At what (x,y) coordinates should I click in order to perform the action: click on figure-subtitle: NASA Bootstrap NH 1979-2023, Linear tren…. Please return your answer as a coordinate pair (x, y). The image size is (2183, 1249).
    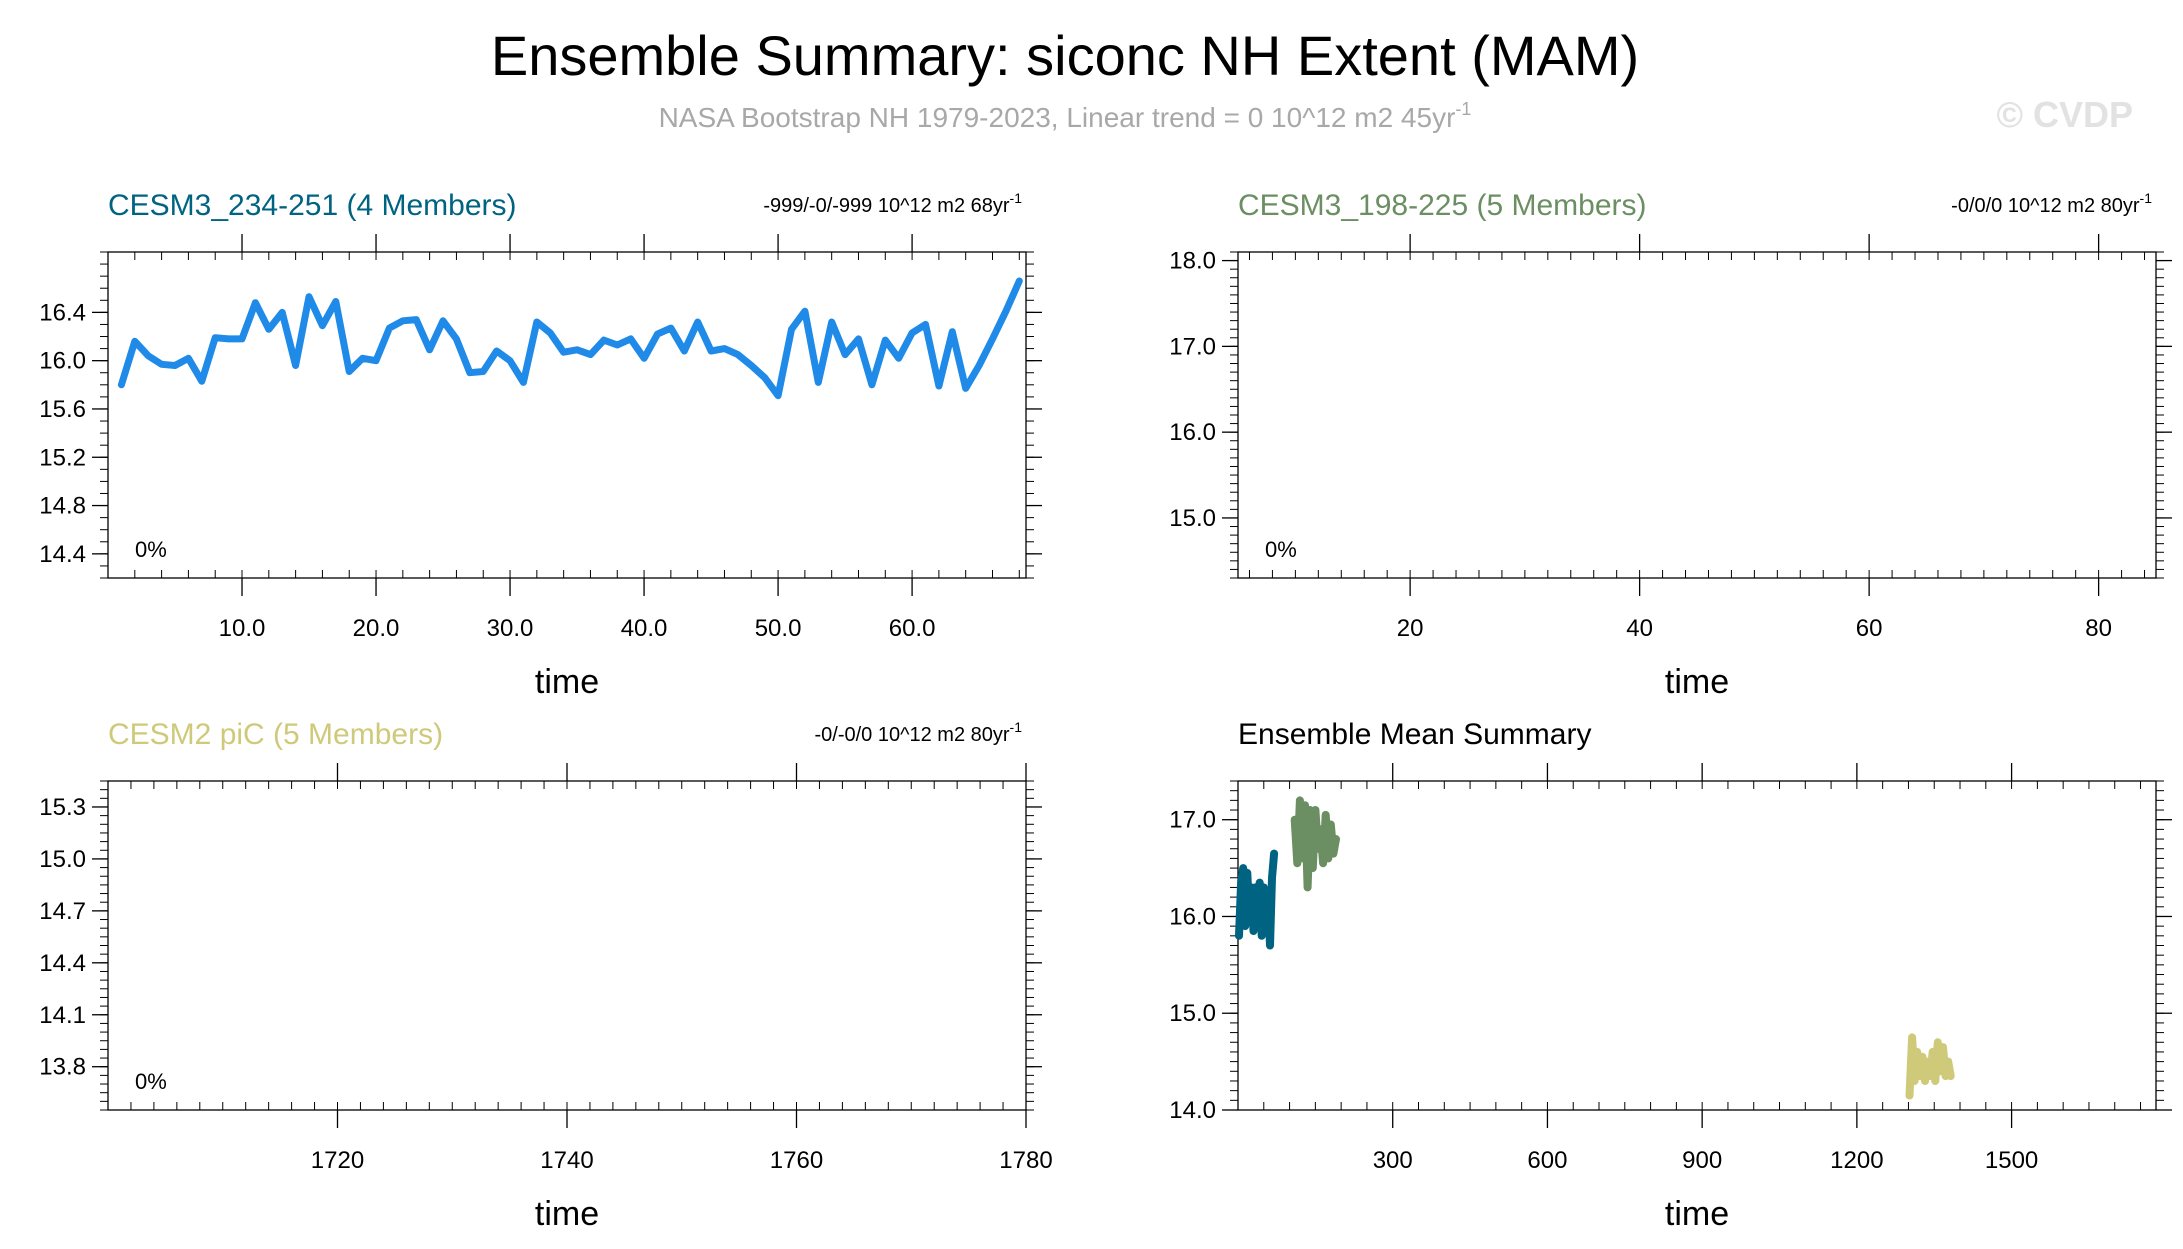
    Looking at the image, I should click on (1065, 116).